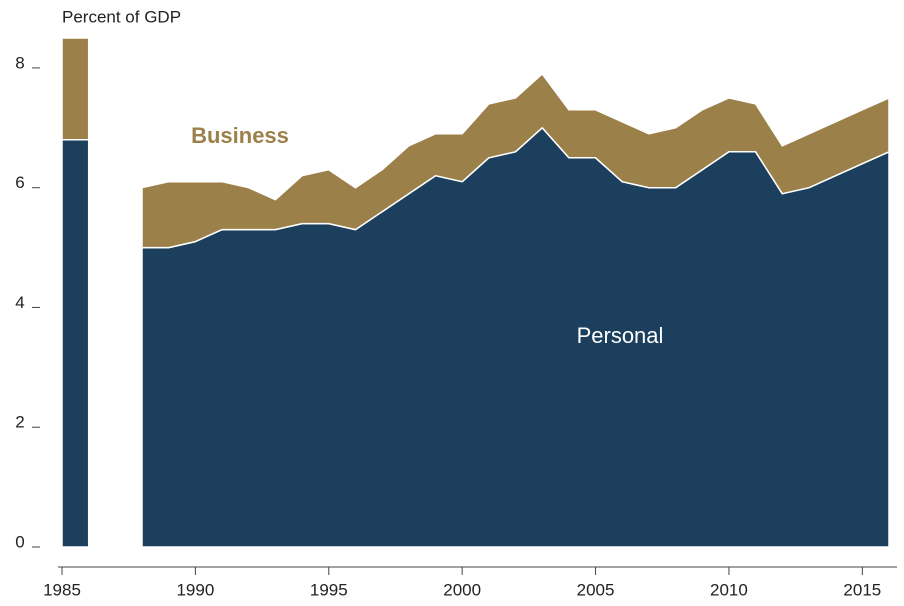  What do you see at coordinates (19, 541) in the screenshot?
I see `y-tick-label: 0` at bounding box center [19, 541].